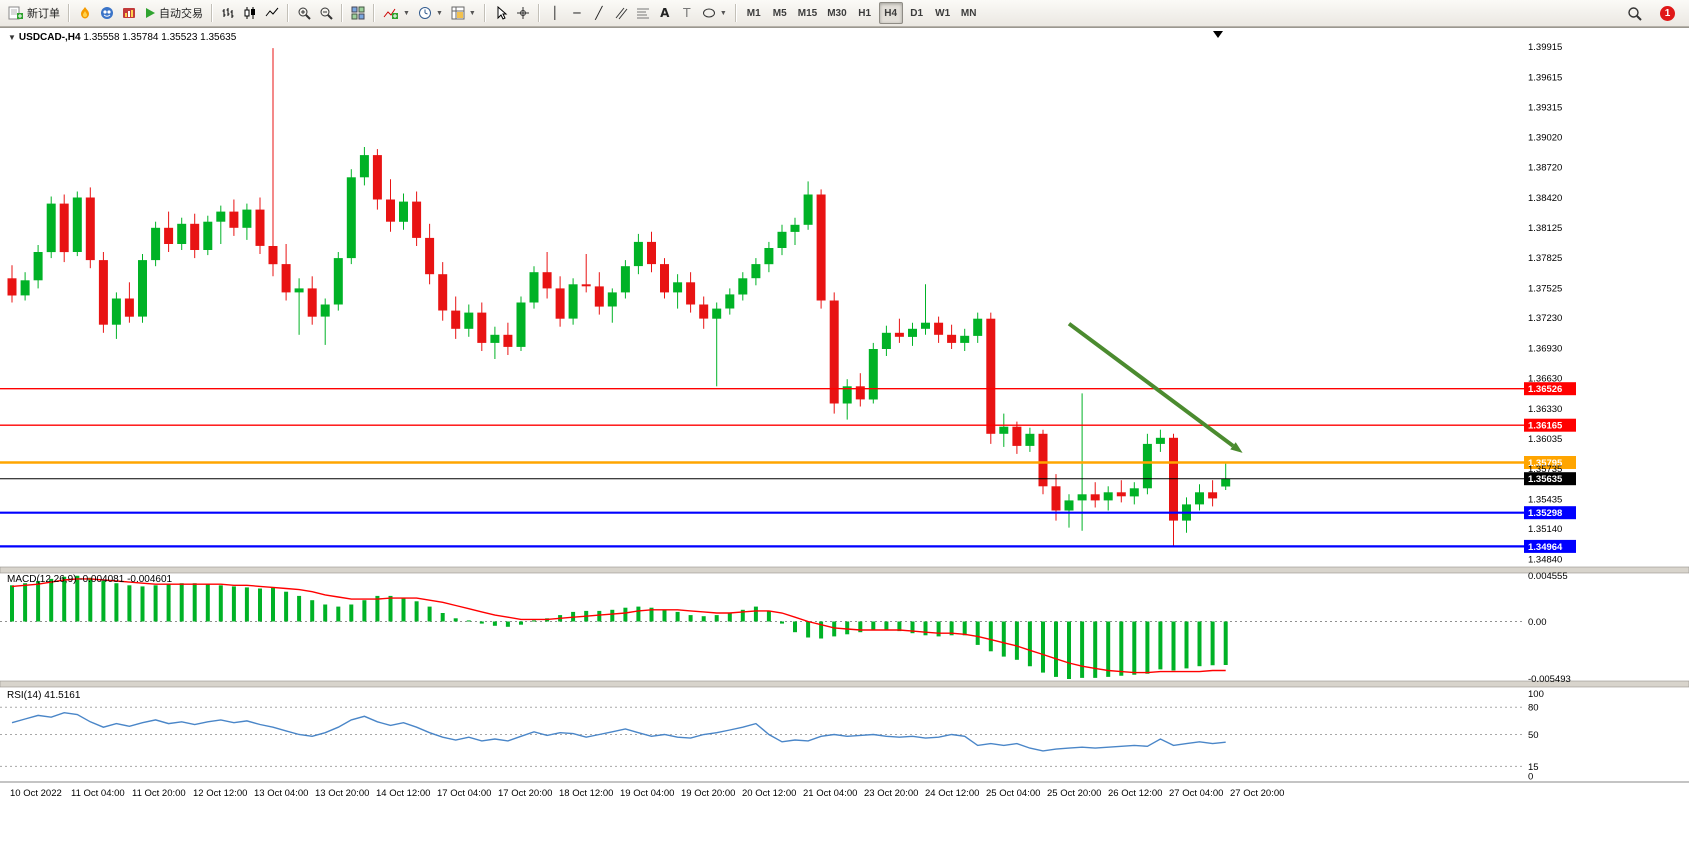  I want to click on chart-menu-icon: ▼, so click(12, 37).